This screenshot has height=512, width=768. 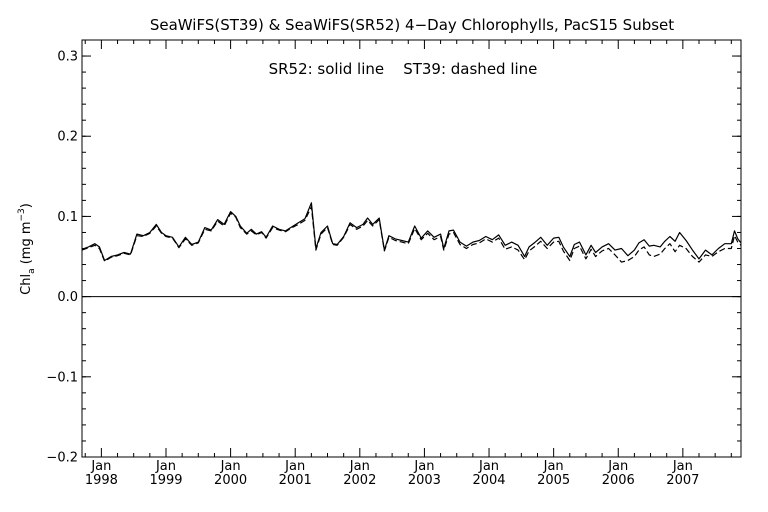 I want to click on y-axis-label-units-close: ), so click(x=26, y=205).